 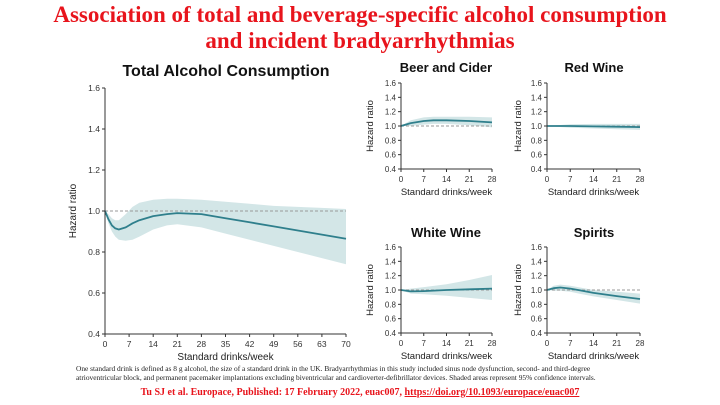 I want to click on chart-title: Total Alcohol Consumption, so click(x=225, y=71).